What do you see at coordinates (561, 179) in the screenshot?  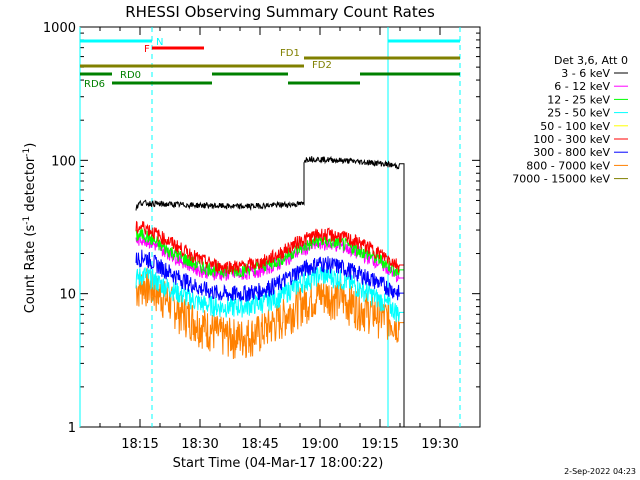 I see `legend-label: 7000 - 15000 keV` at bounding box center [561, 179].